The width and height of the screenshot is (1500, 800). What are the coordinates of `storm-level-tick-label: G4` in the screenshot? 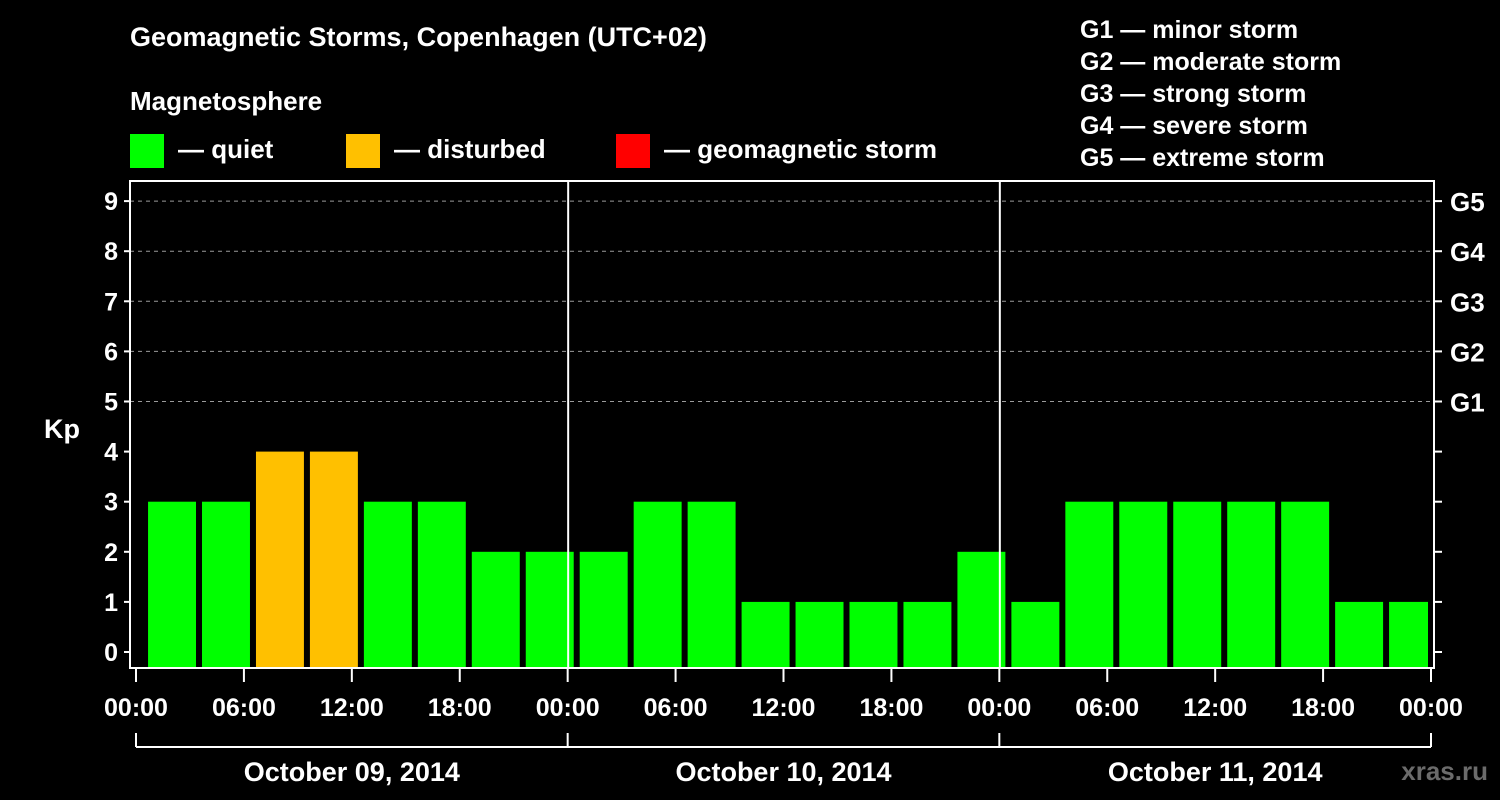 It's located at (1467, 252).